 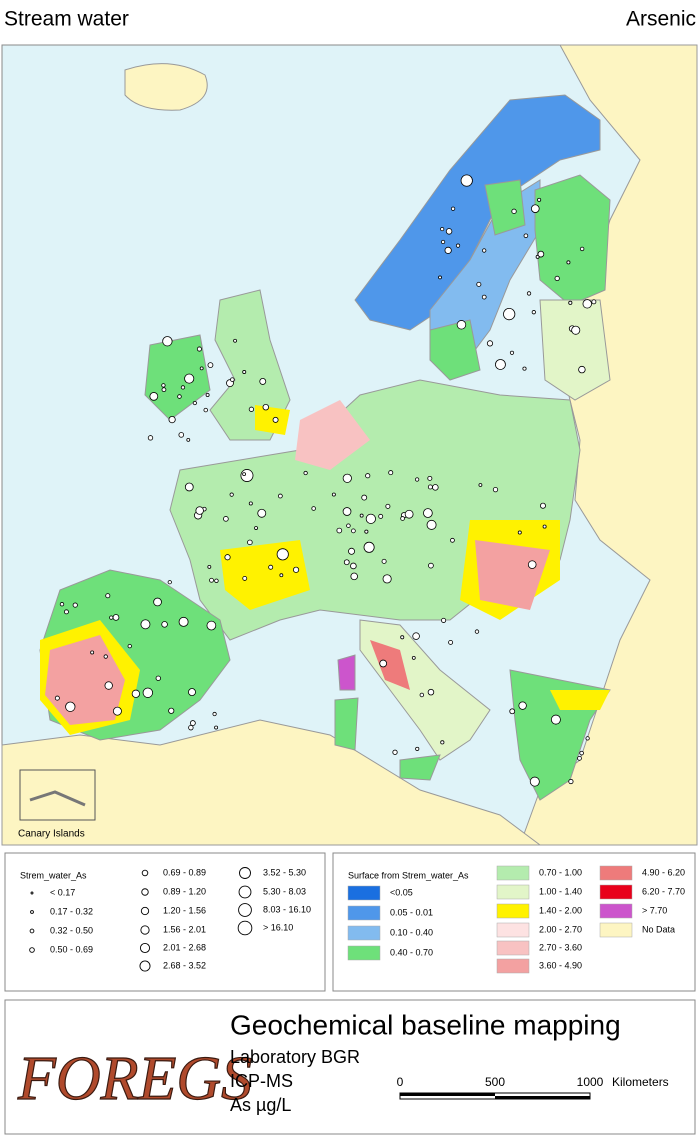 I want to click on benelux, so click(x=332, y=435).